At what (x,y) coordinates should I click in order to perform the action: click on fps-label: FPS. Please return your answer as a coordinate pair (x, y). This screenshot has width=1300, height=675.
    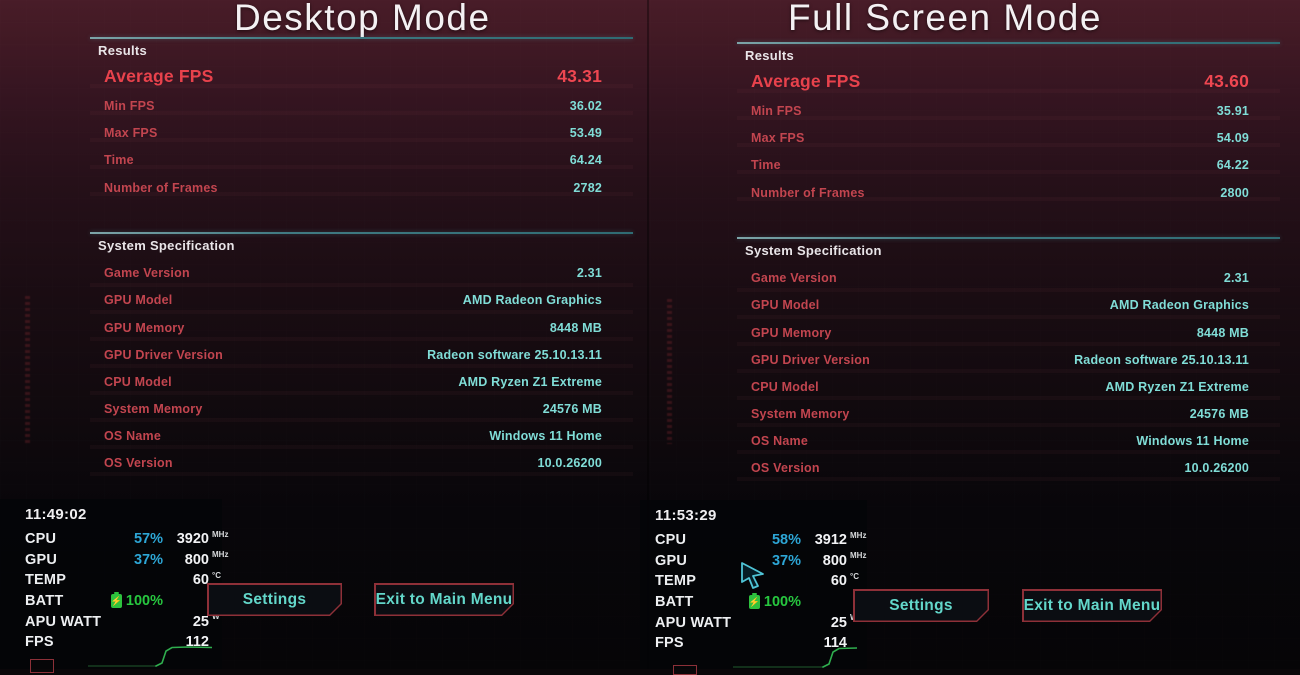
    Looking at the image, I should click on (669, 643).